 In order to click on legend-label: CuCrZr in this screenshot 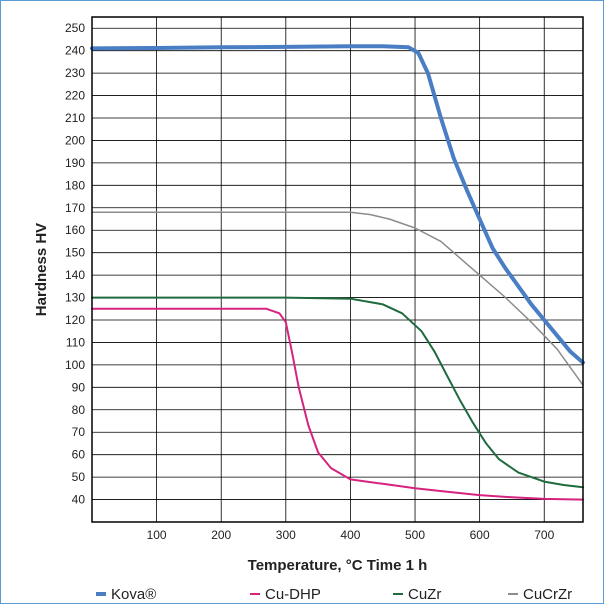, I will do `click(548, 594)`.